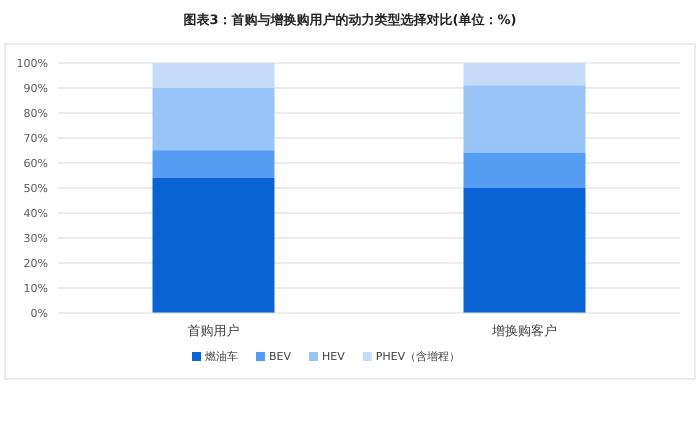 The width and height of the screenshot is (700, 434). What do you see at coordinates (334, 356) in the screenshot?
I see `legend-label: HEV` at bounding box center [334, 356].